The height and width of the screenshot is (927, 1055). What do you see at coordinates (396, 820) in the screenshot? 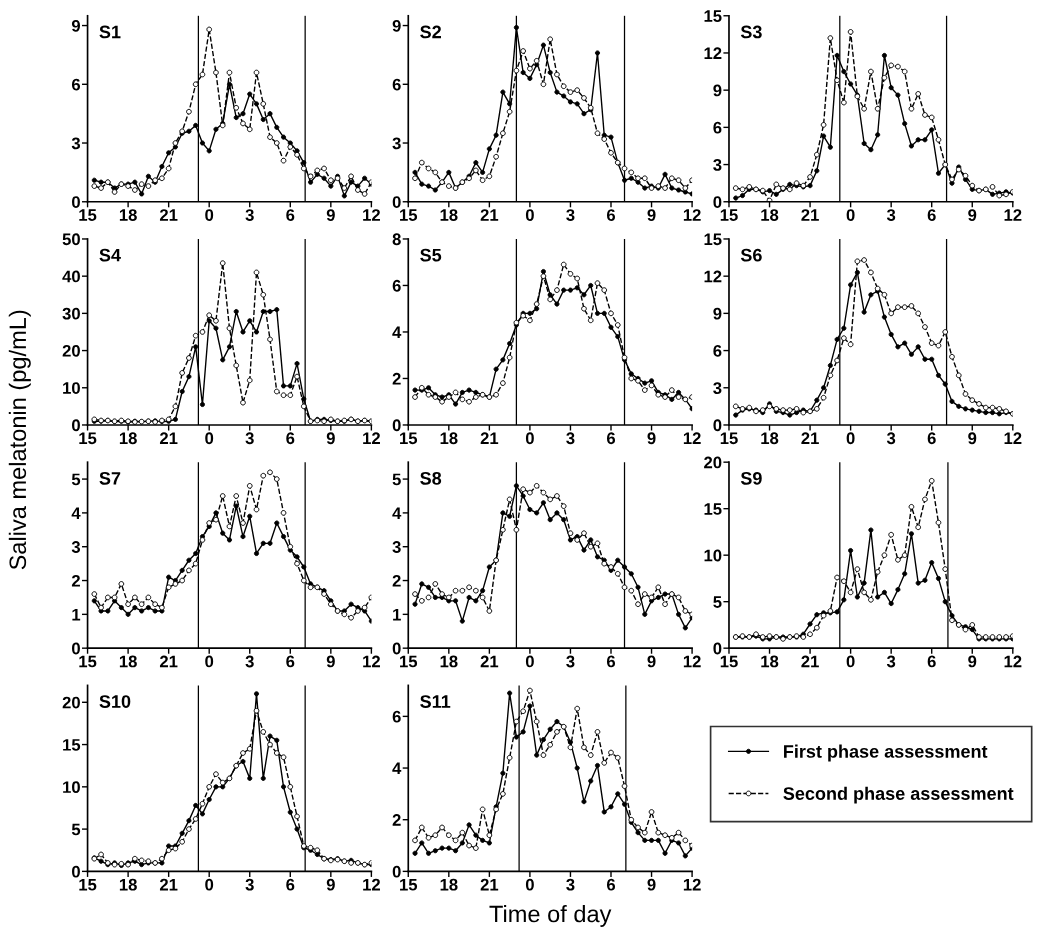
I see `y-tick-label: 2` at bounding box center [396, 820].